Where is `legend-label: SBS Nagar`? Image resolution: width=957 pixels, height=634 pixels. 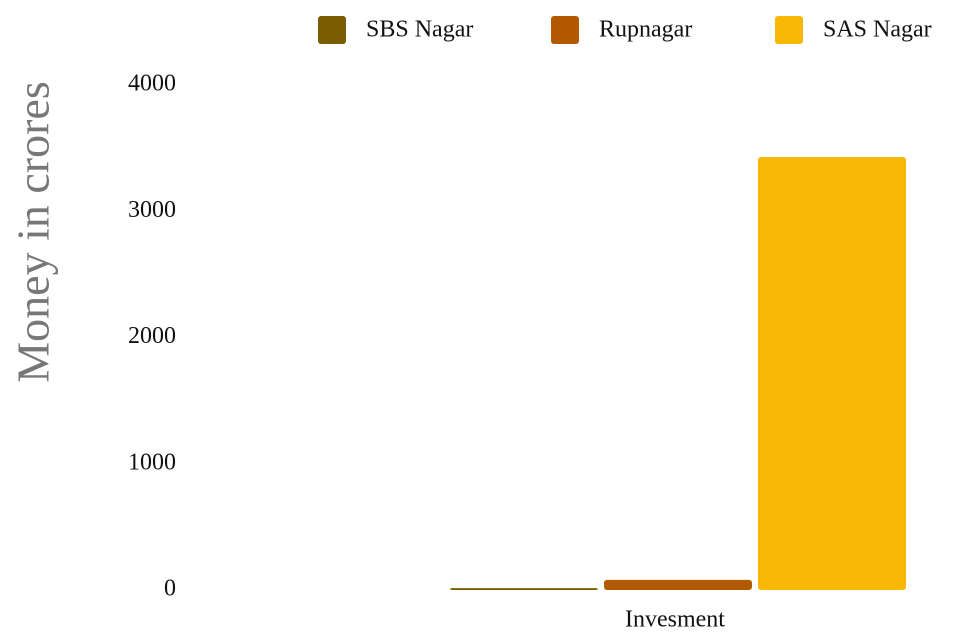 legend-label: SBS Nagar is located at coordinates (419, 30).